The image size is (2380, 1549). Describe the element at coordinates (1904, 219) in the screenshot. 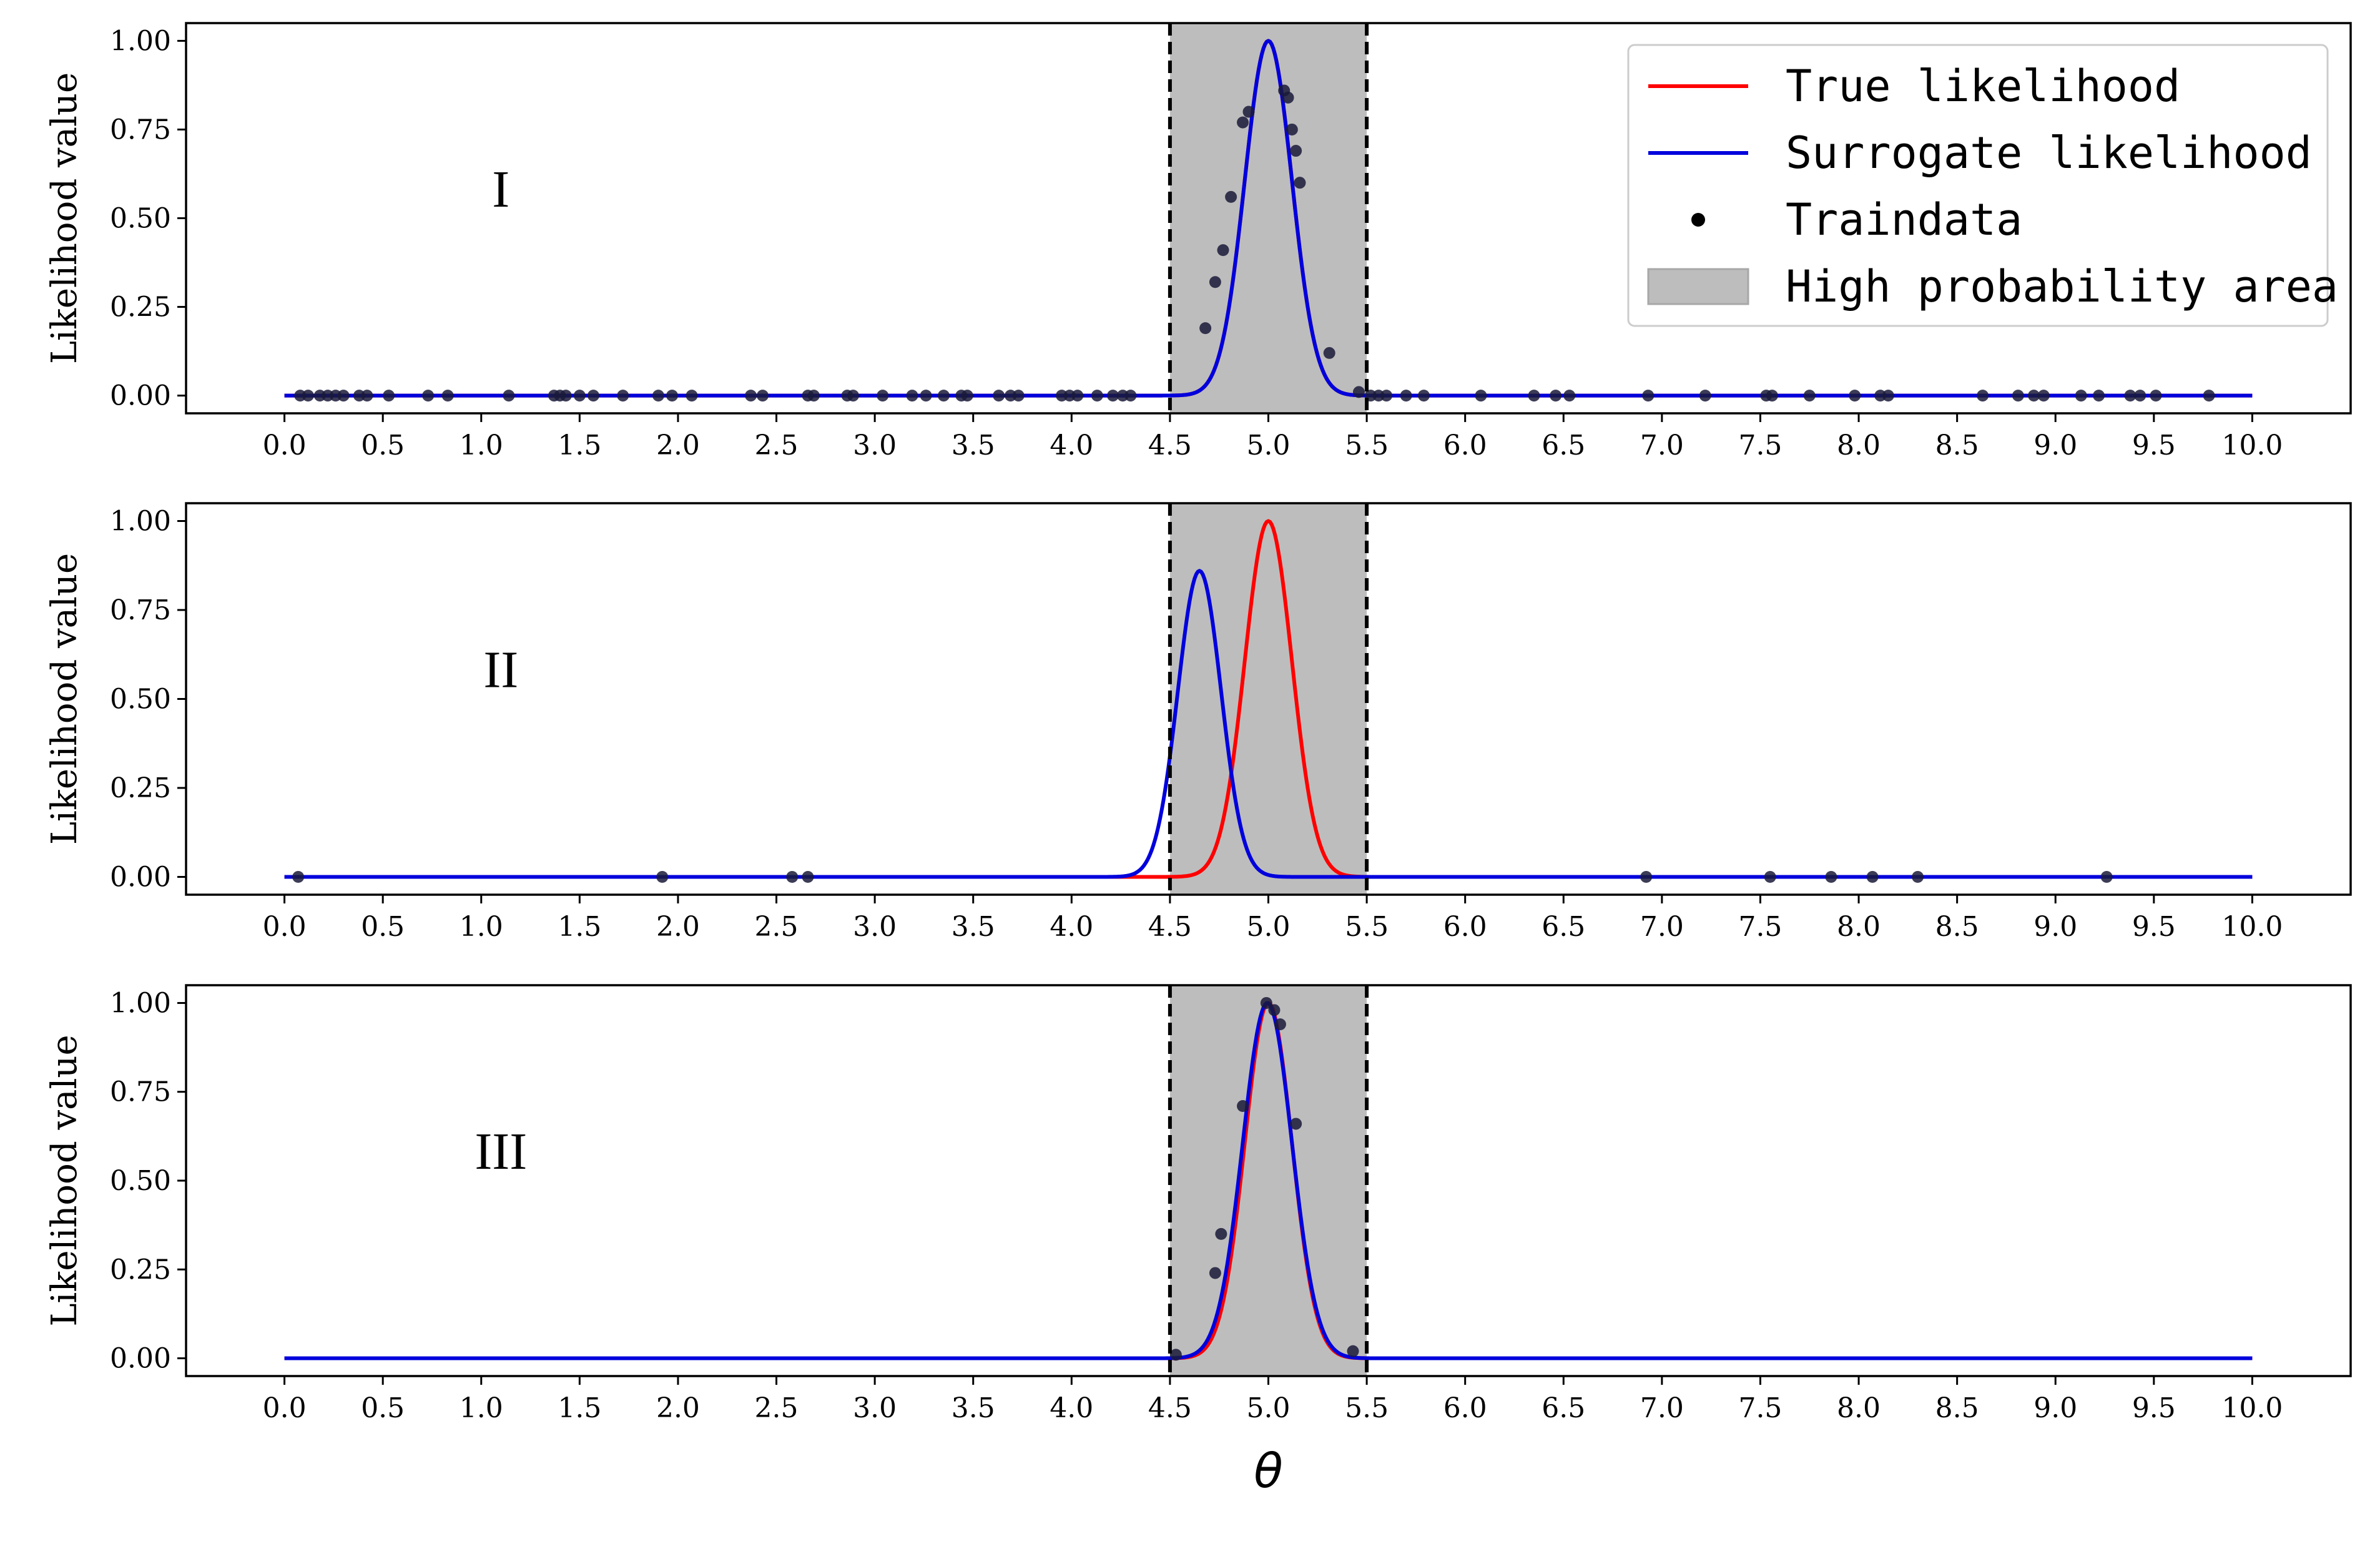

I see `legend-label: Traindata` at that location.